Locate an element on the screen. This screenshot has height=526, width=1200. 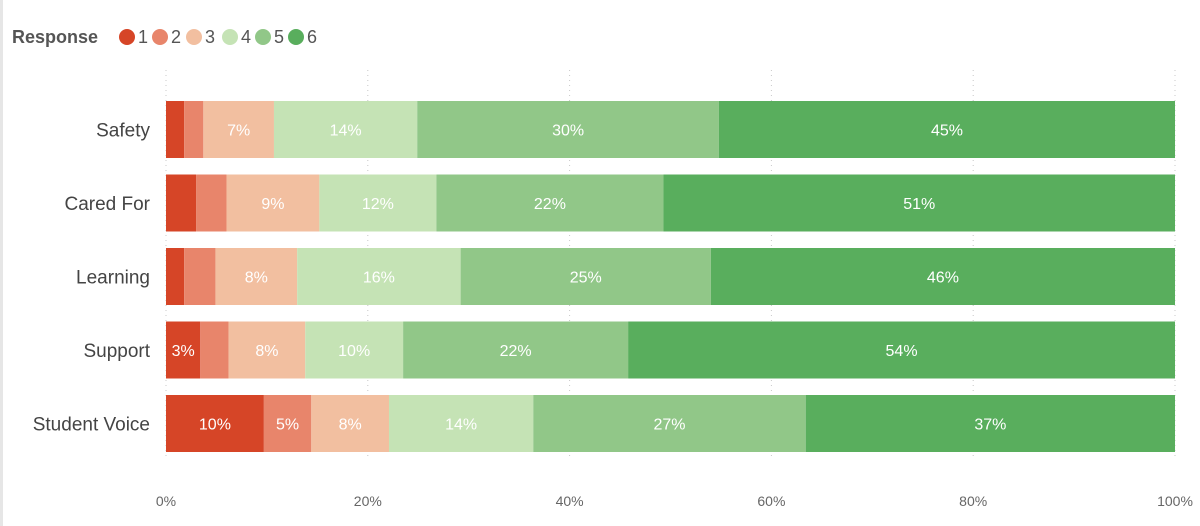
x-tick-label: 0% is located at coordinates (166, 501).